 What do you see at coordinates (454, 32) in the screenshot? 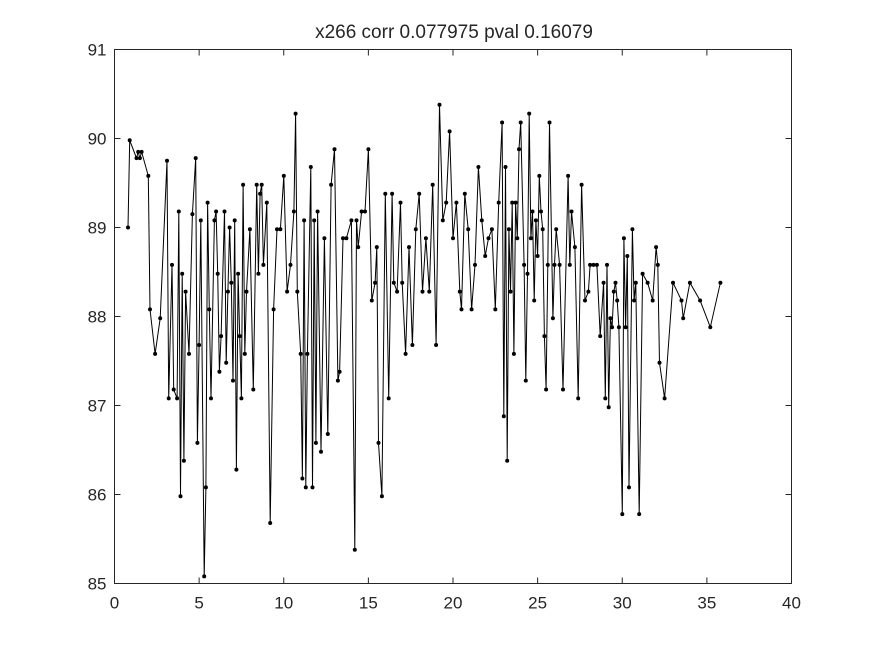
I see `chart-title: x266 corr 0.077975 pval 0.16079` at bounding box center [454, 32].